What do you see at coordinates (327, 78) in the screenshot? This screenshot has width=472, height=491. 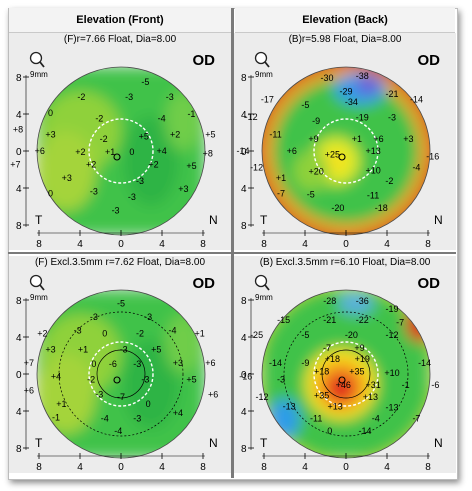 I see `elevation-value: -30` at bounding box center [327, 78].